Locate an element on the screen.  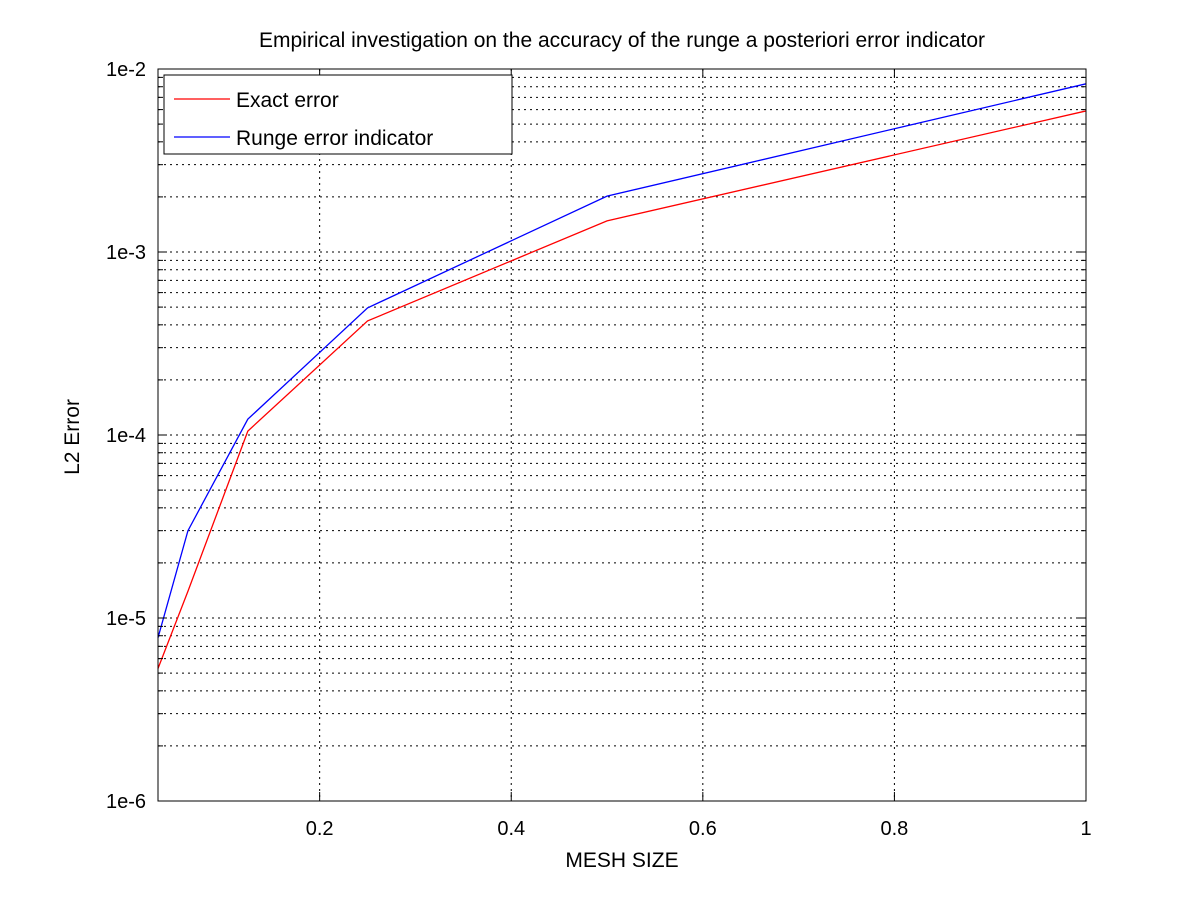
x-tick-label: 0.4 is located at coordinates (511, 829).